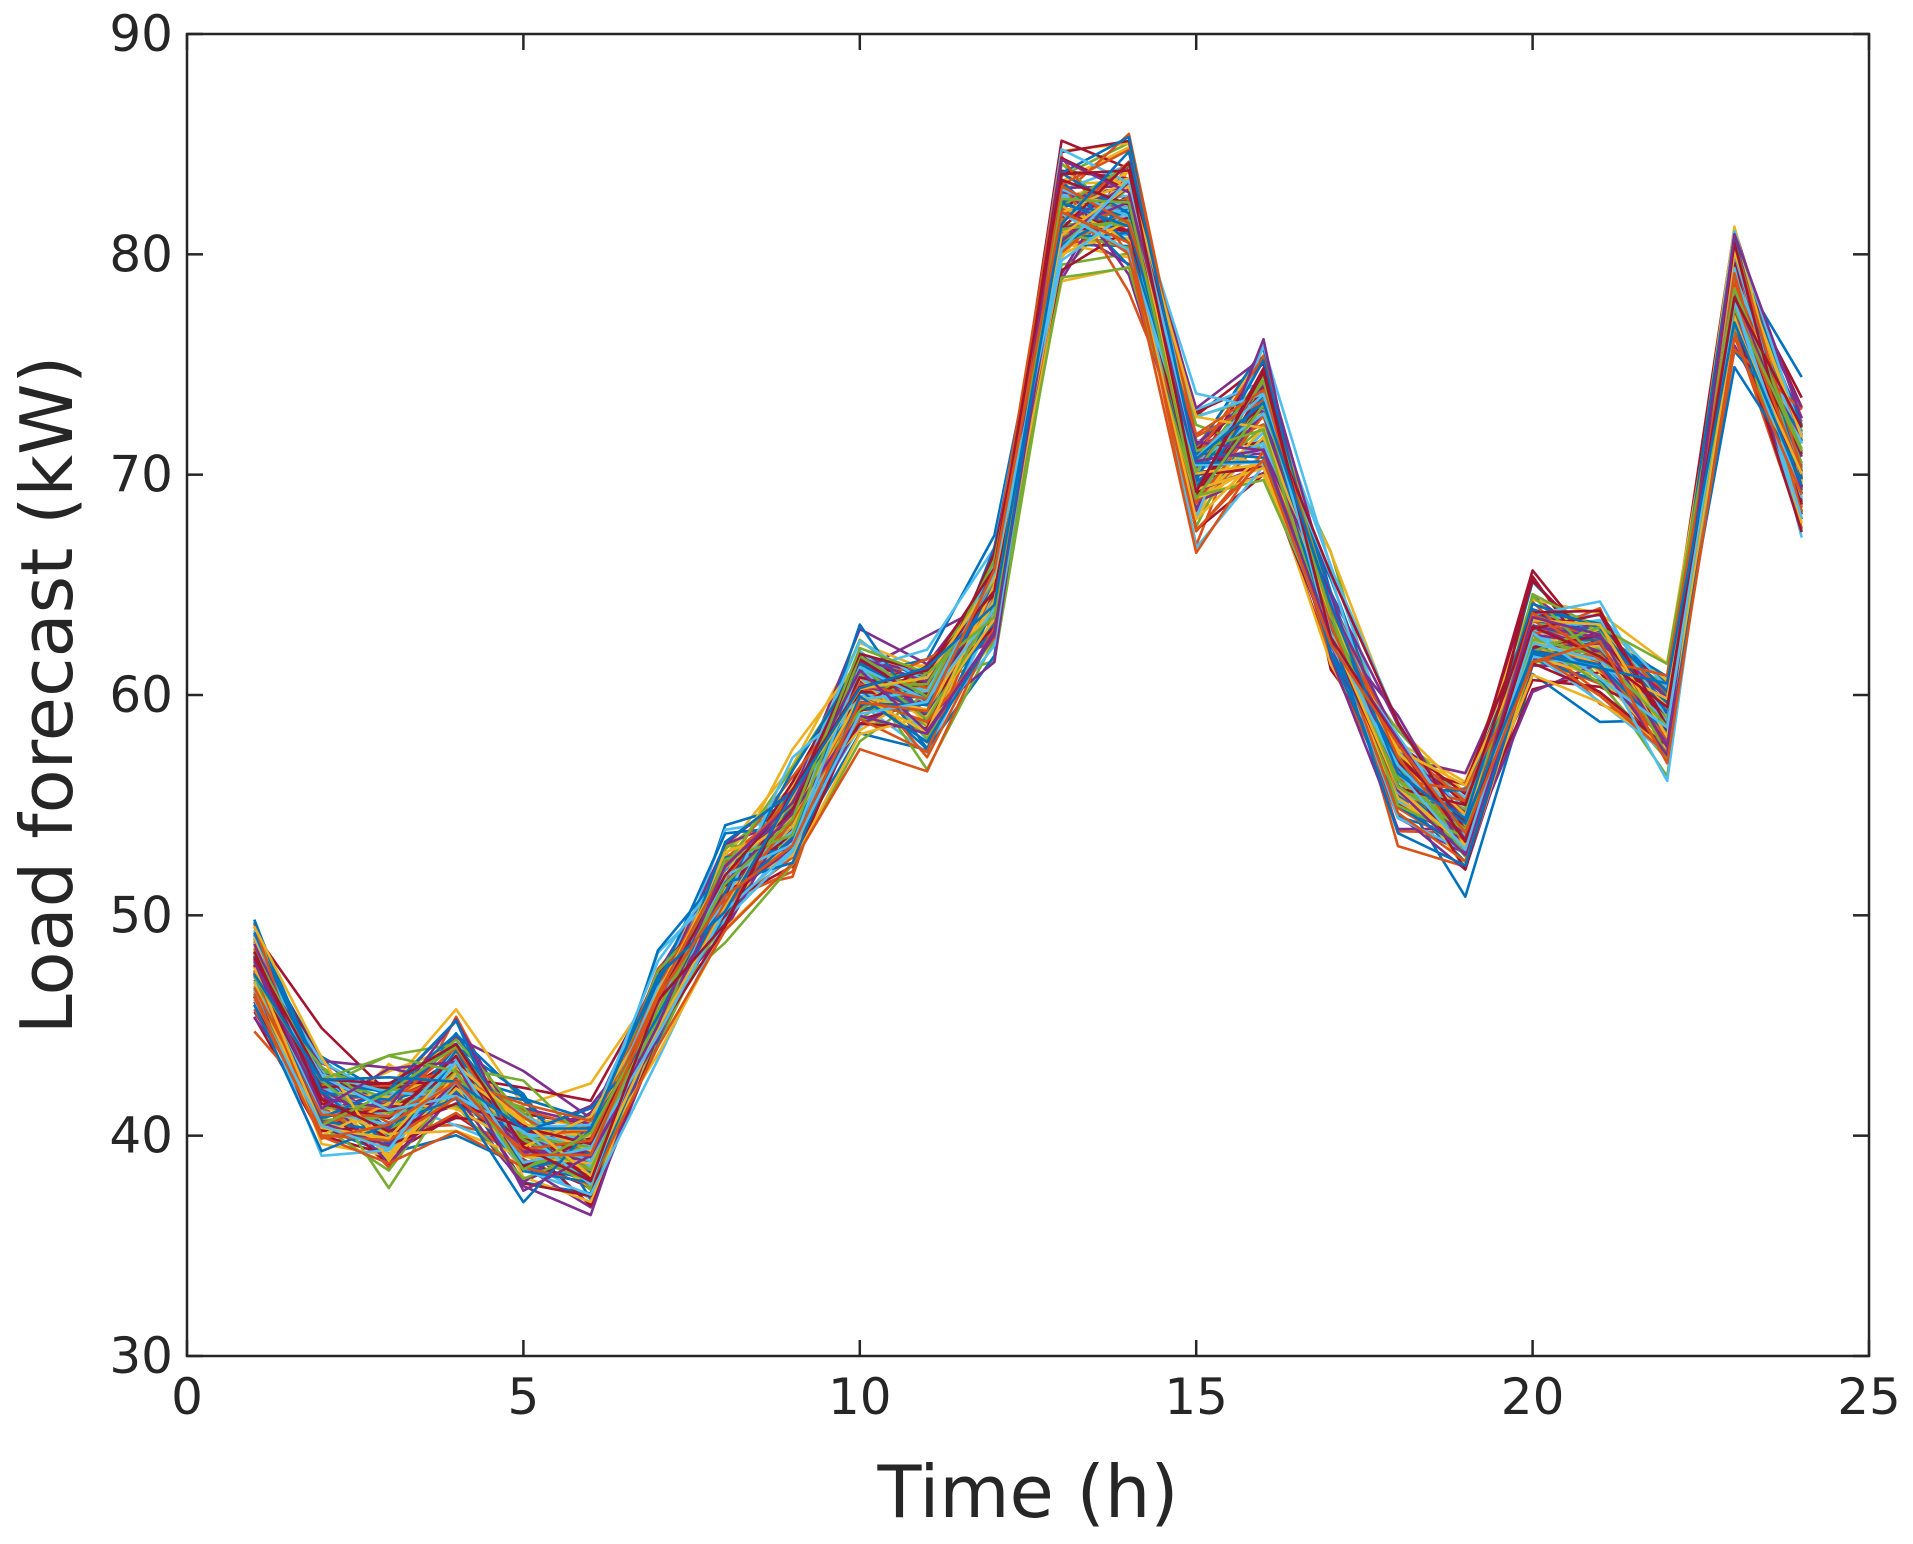 This screenshot has height=1544, width=1913. What do you see at coordinates (523, 1397) in the screenshot?
I see `x-tick-label-5: 5` at bounding box center [523, 1397].